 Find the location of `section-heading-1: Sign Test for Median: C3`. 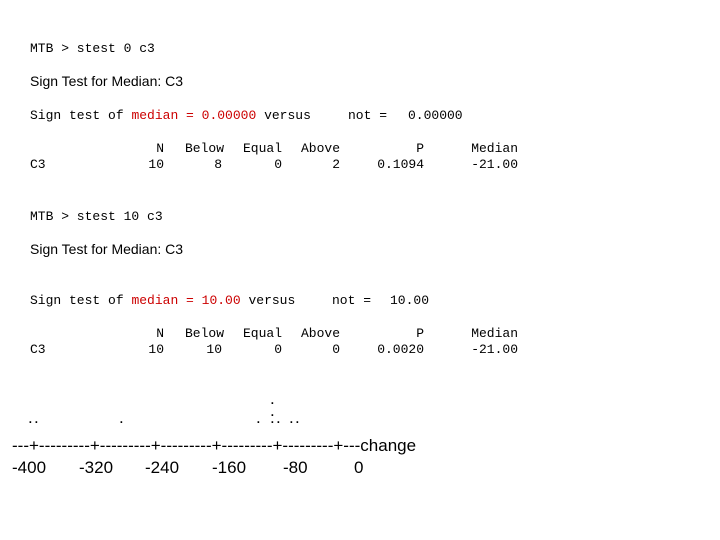

section-heading-1: Sign Test for Median: C3 is located at coordinates (107, 81).